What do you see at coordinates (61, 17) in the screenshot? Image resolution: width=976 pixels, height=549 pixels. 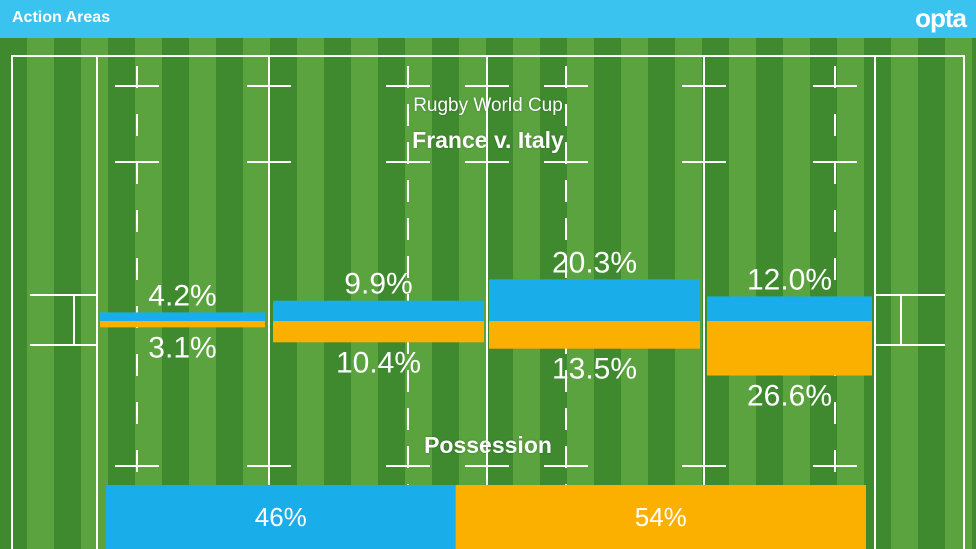 I see `header-title: Action Areas` at bounding box center [61, 17].